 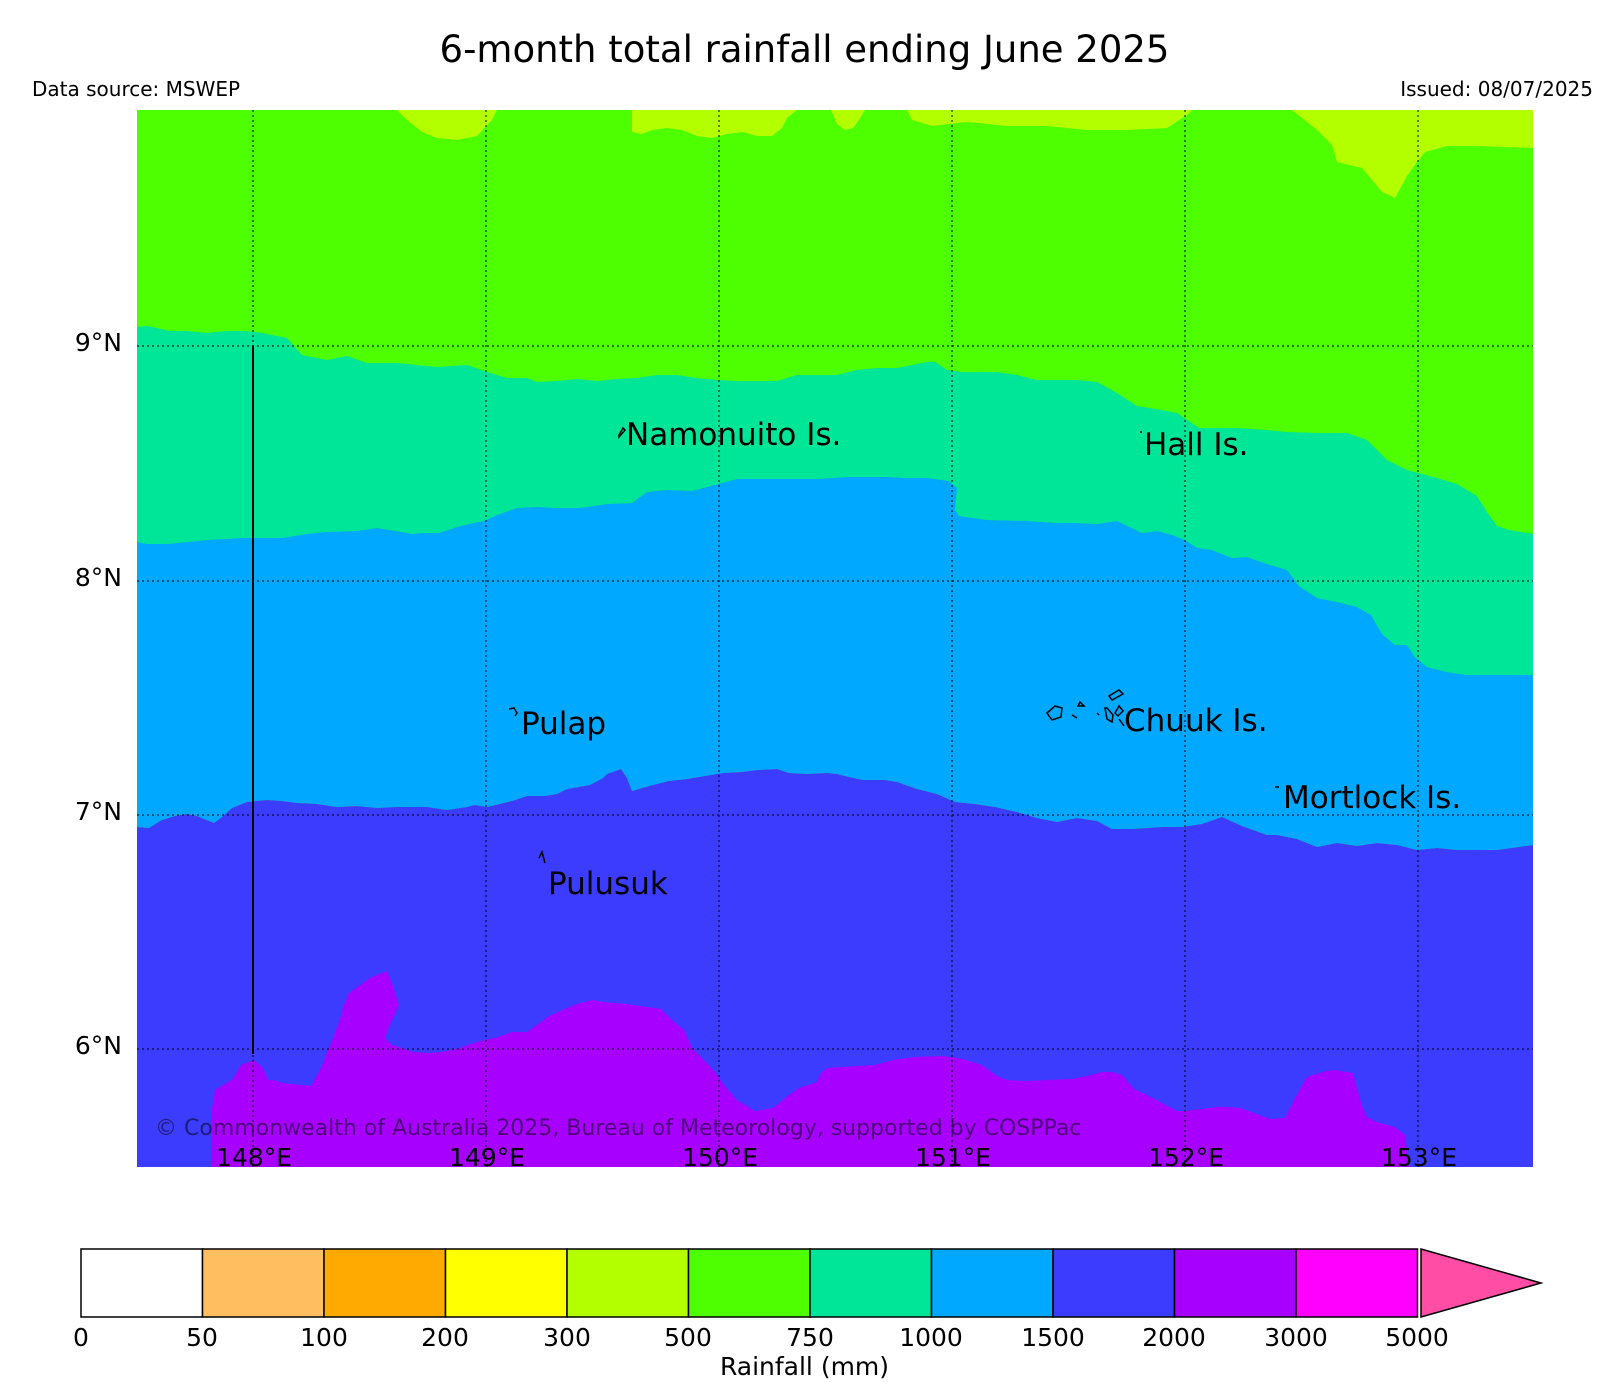 What do you see at coordinates (202, 1337) in the screenshot?
I see `legend-tick-50: 50` at bounding box center [202, 1337].